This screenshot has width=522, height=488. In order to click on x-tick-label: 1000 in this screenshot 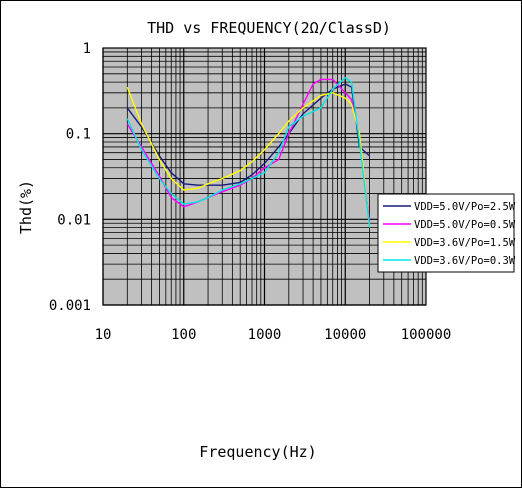, I will do `click(265, 335)`.